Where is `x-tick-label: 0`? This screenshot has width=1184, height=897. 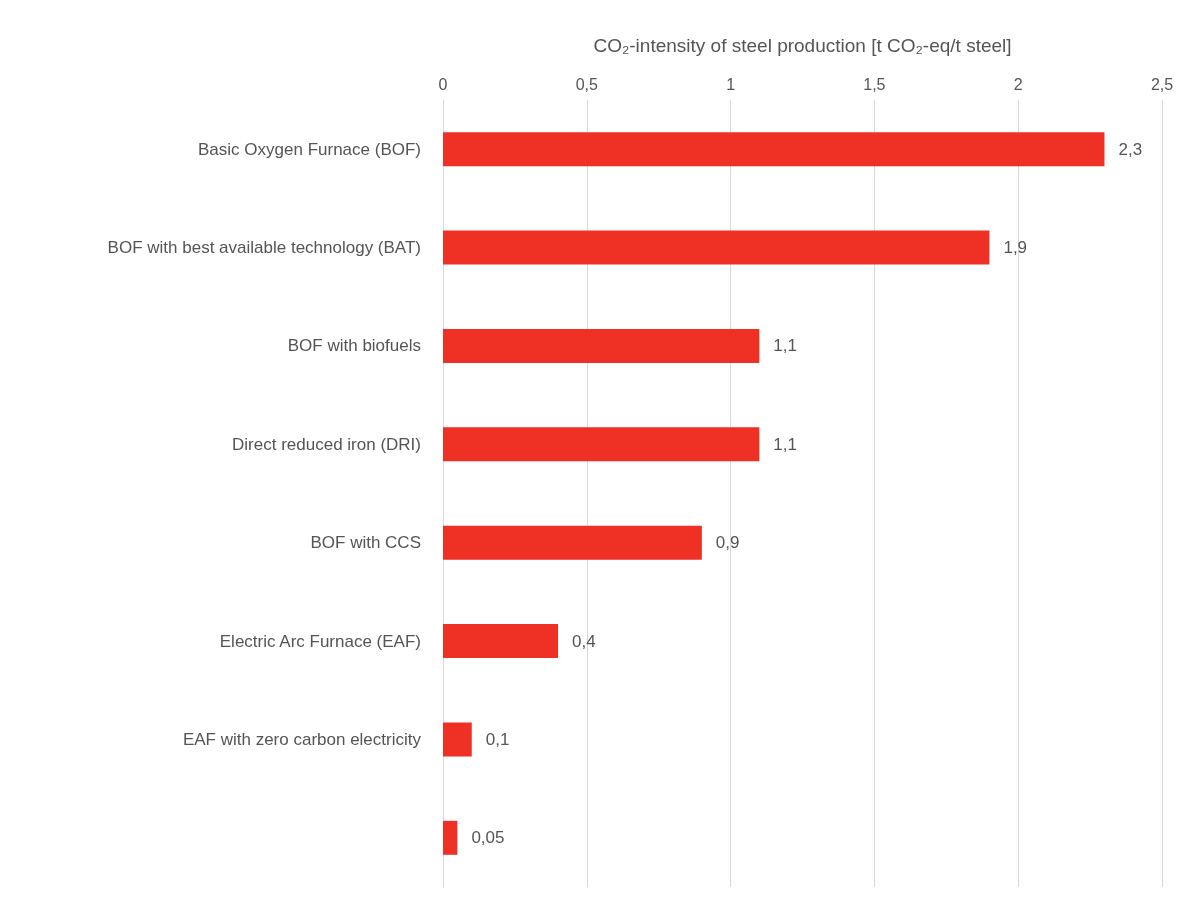
x-tick-label: 0 is located at coordinates (443, 84).